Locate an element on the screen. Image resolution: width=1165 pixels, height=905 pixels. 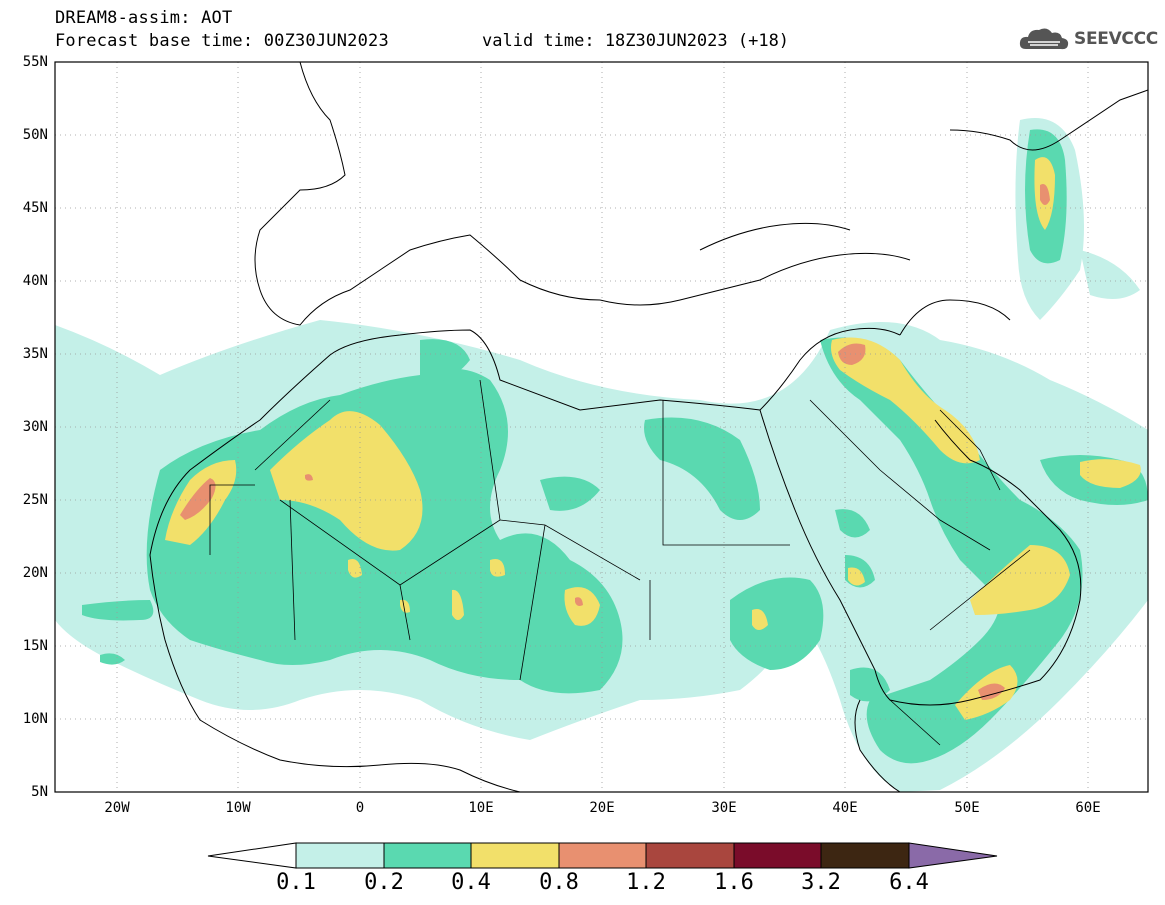
colorbar-label-0.1: 0.1 is located at coordinates (296, 882).